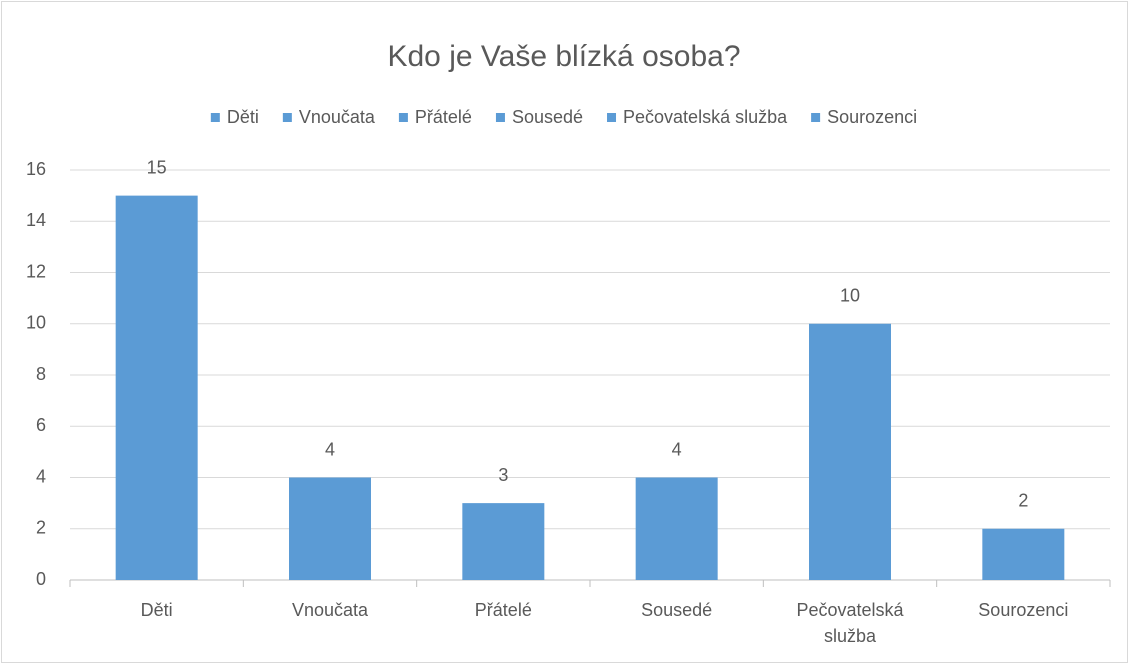 This screenshot has width=1129, height=664. What do you see at coordinates (547, 117) in the screenshot?
I see `legend-label: Sousedé` at bounding box center [547, 117].